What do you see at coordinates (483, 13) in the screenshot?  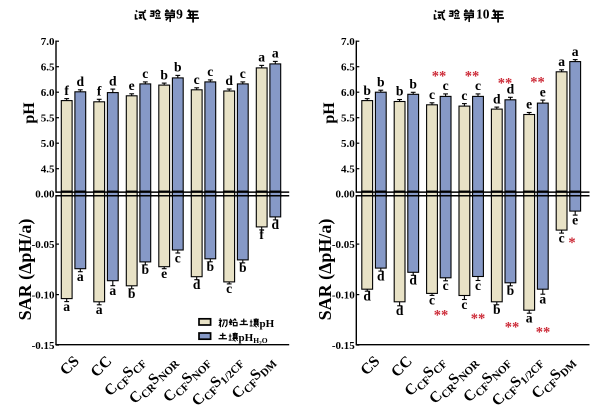 I see `svg-text: 10` at bounding box center [483, 13].